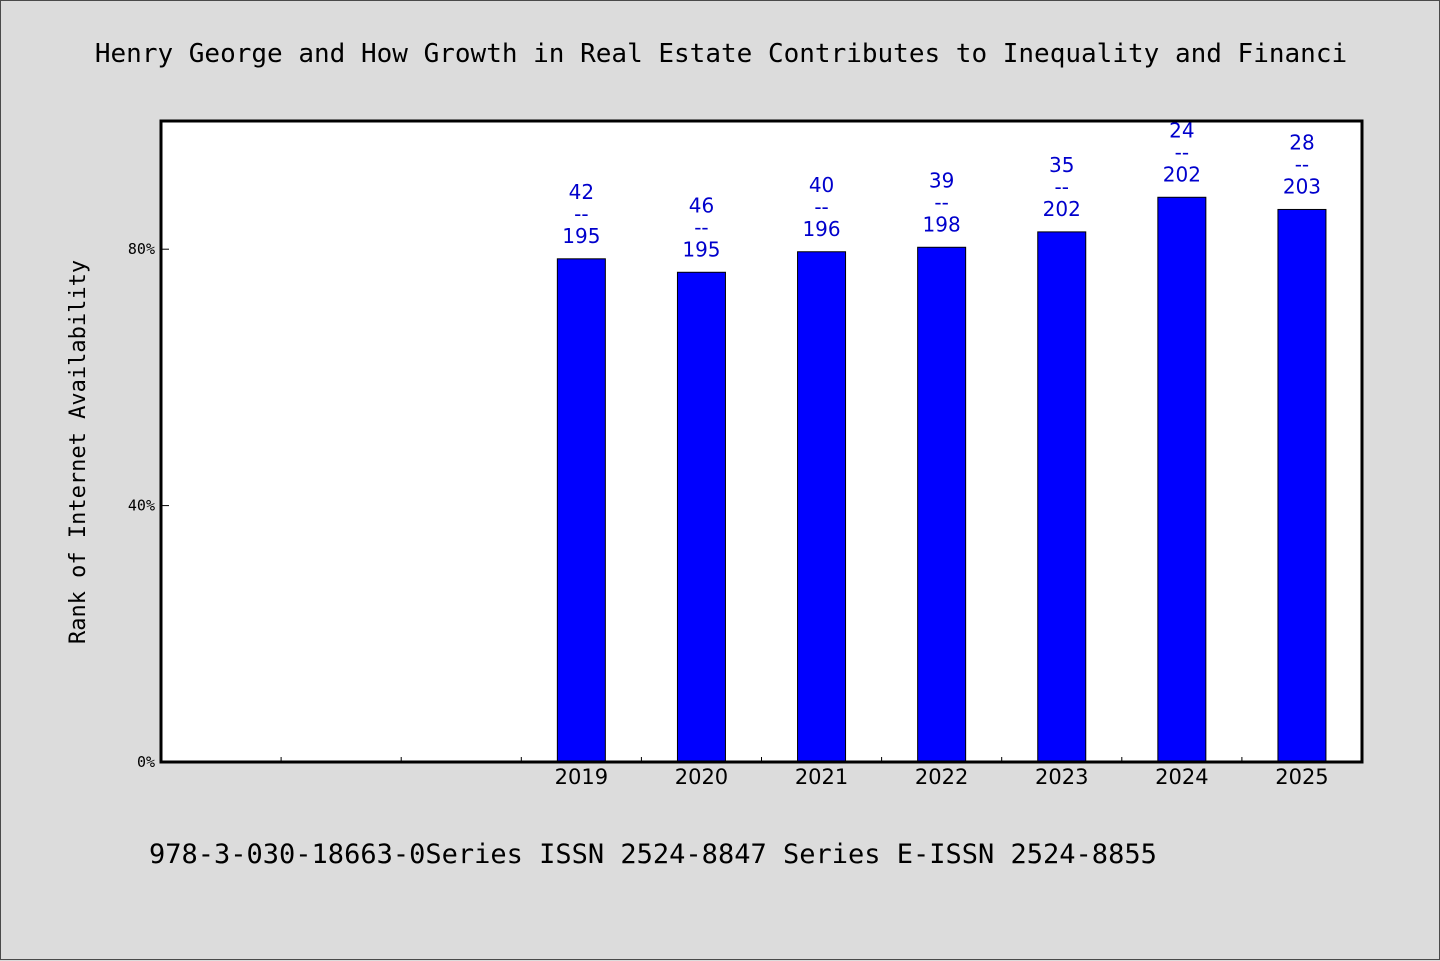 The height and width of the screenshot is (961, 1440). What do you see at coordinates (1062, 497) in the screenshot?
I see `bar-2023` at bounding box center [1062, 497].